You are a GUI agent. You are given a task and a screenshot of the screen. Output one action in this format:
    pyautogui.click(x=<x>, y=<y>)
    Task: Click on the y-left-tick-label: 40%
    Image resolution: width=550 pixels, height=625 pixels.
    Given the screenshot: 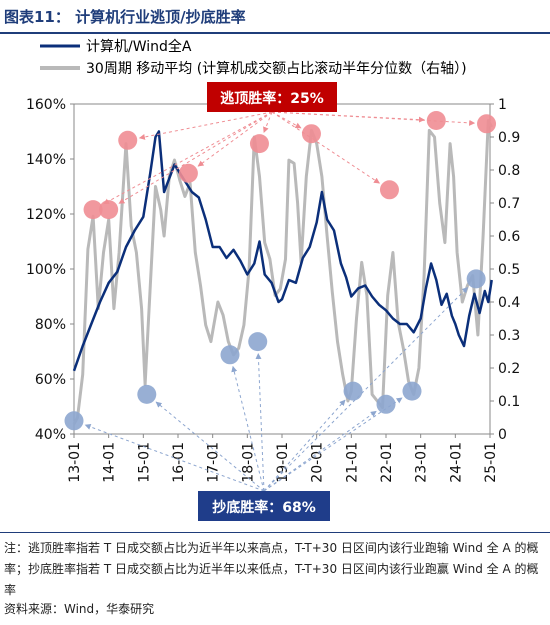 What is the action you would take?
    pyautogui.click(x=50, y=435)
    